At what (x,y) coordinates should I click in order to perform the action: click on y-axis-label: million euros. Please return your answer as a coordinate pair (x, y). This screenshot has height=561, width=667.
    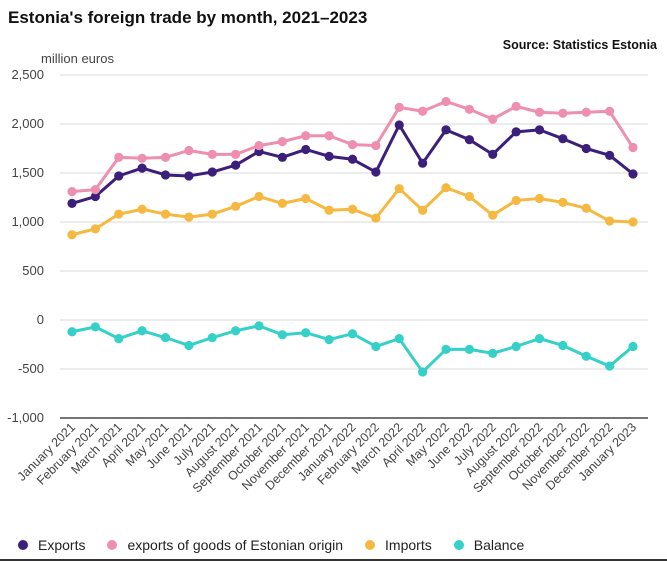
    Looking at the image, I should click on (77, 58).